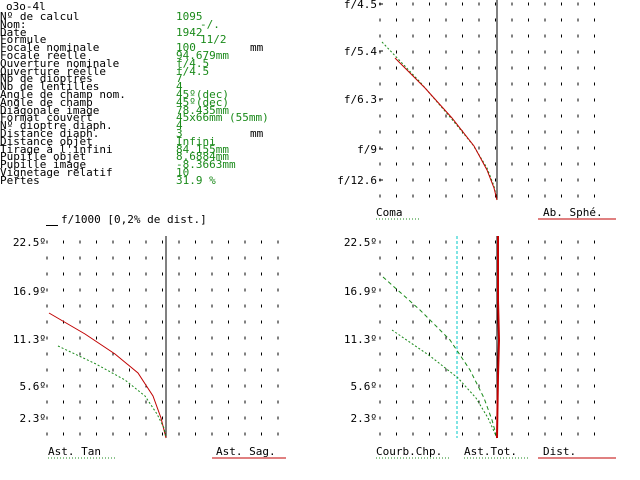  Describe the element at coordinates (150, 157) in the screenshot. I see `spec-row: Pupille objet 8.6884mm` at that location.